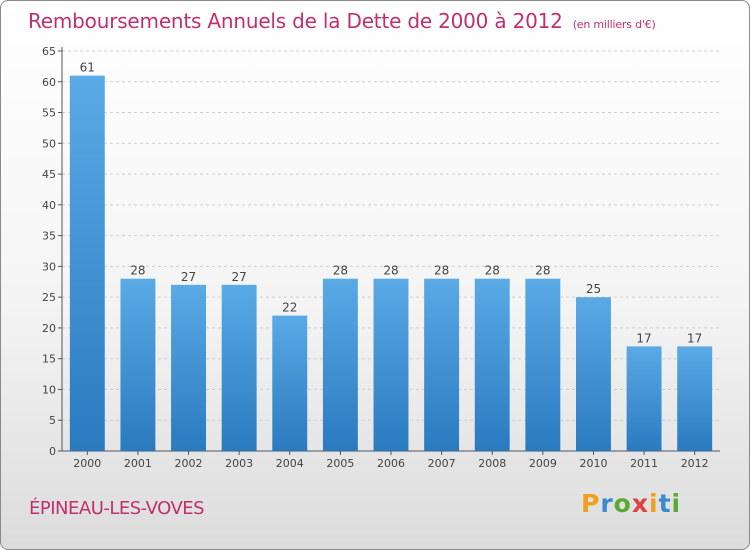 This screenshot has width=750, height=550. Describe the element at coordinates (543, 463) in the screenshot. I see `x-tick-label: 2009` at that location.